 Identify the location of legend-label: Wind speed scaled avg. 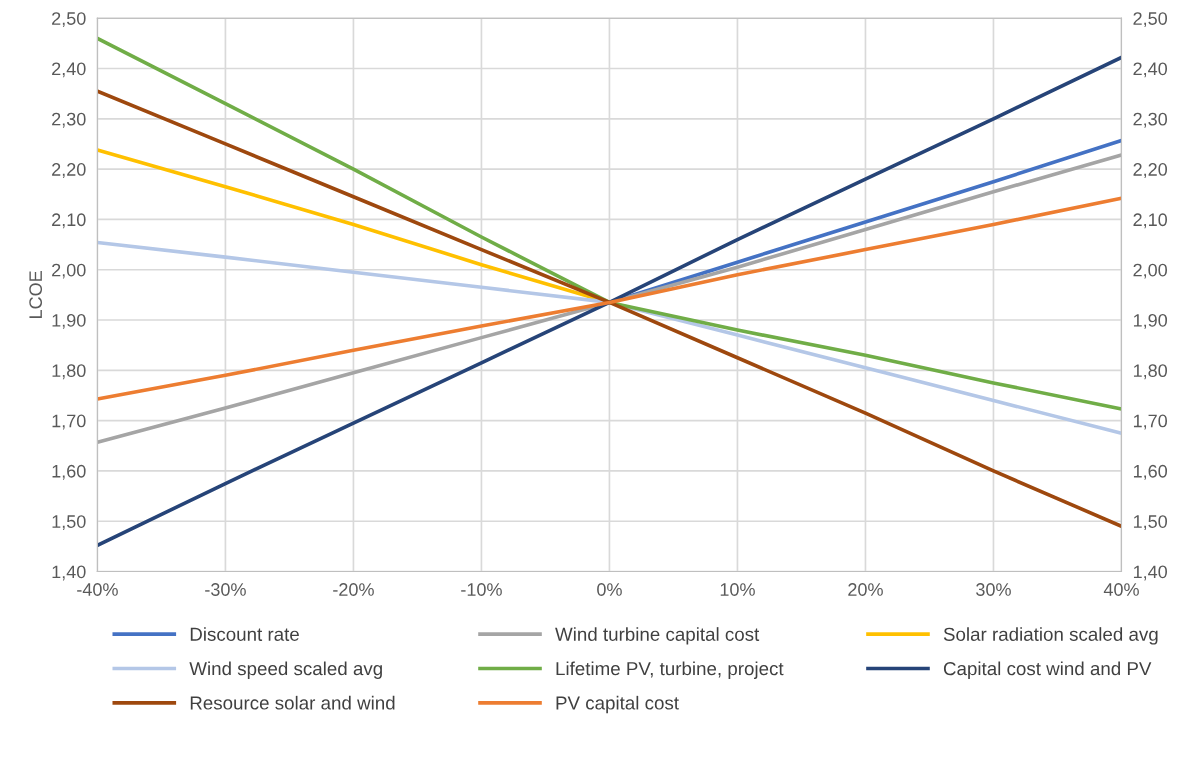
(285, 670).